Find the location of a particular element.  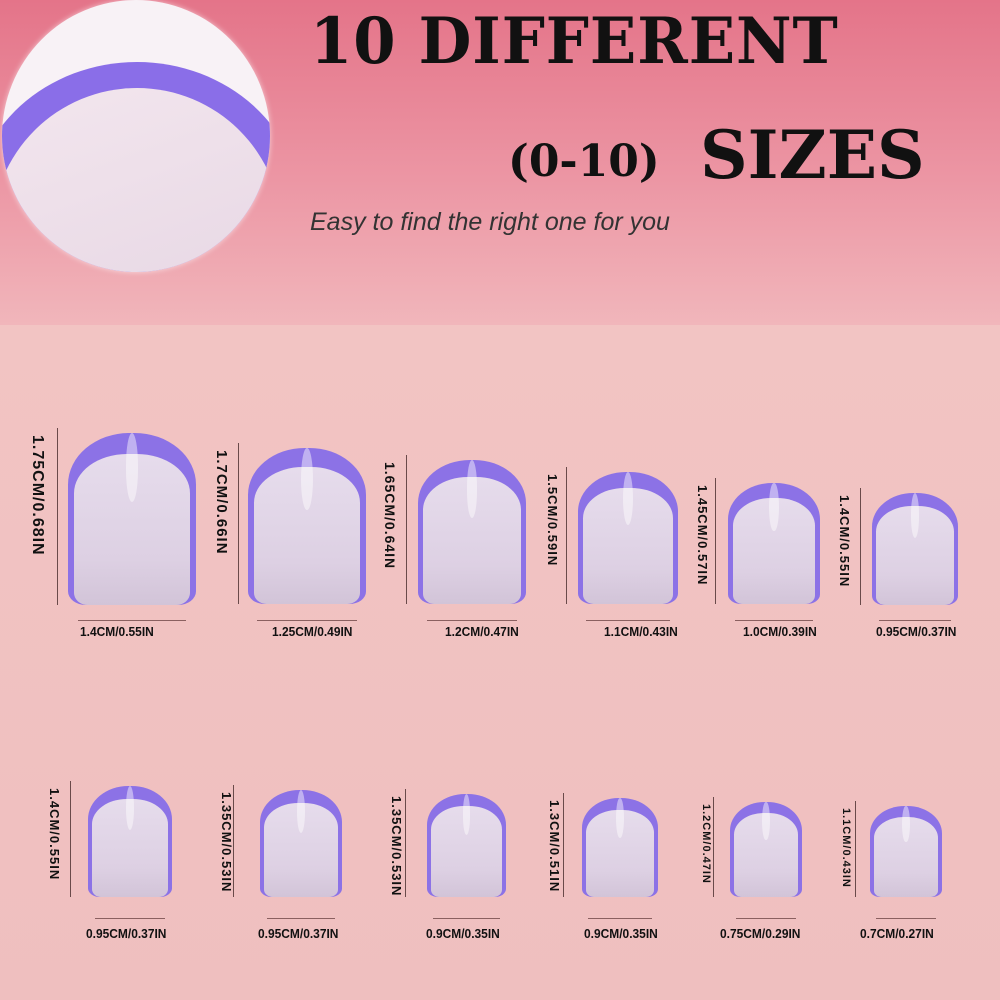

width-label: 0.75CM/0.29IN is located at coordinates (760, 933).